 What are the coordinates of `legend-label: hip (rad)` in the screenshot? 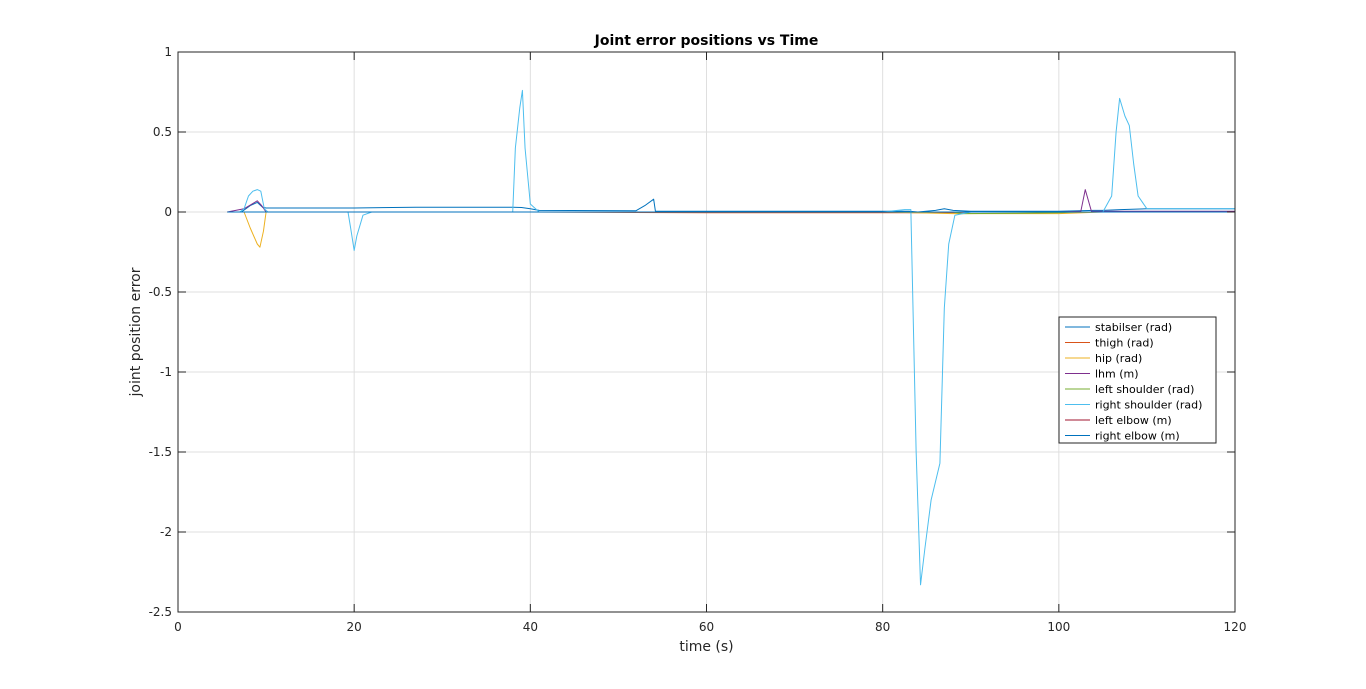 It's located at (1118, 358).